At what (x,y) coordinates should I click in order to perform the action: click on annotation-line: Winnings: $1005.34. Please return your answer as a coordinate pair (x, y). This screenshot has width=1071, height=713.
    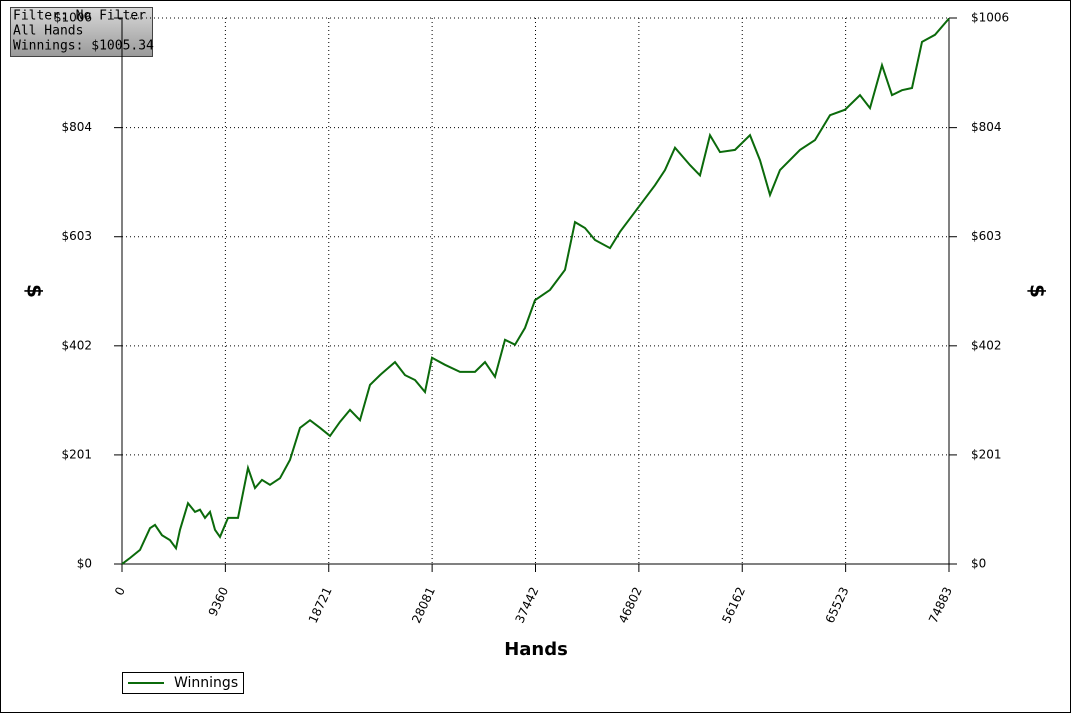
    Looking at the image, I should click on (83, 46).